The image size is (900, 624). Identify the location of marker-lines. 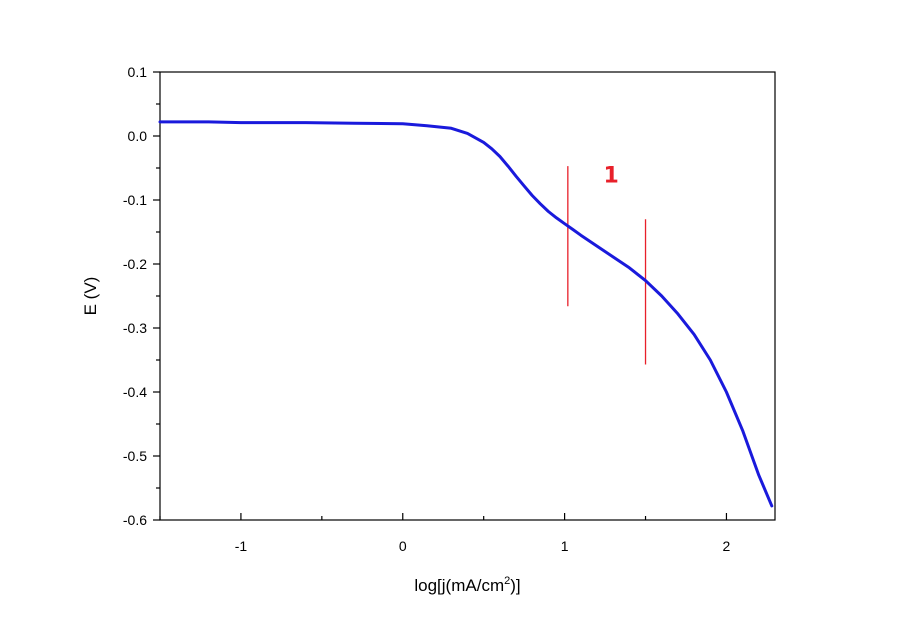
(607, 265).